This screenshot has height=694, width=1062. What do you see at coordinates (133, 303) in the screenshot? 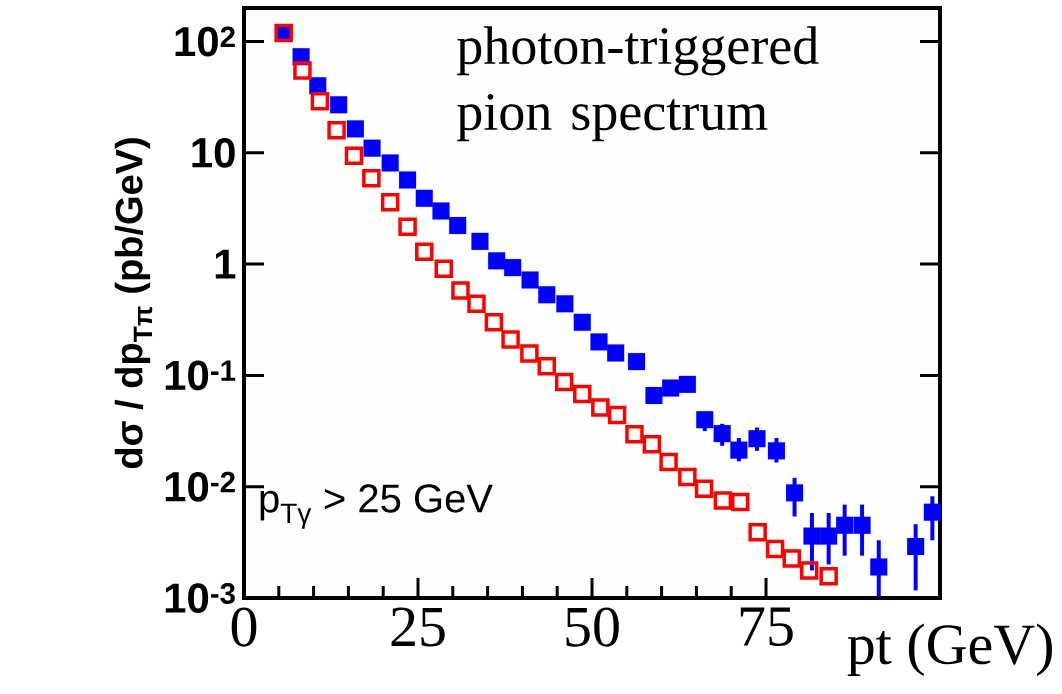
I see `y-axis-title: dσ / dp$_{Tπ}$ (pb/GeV)` at bounding box center [133, 303].